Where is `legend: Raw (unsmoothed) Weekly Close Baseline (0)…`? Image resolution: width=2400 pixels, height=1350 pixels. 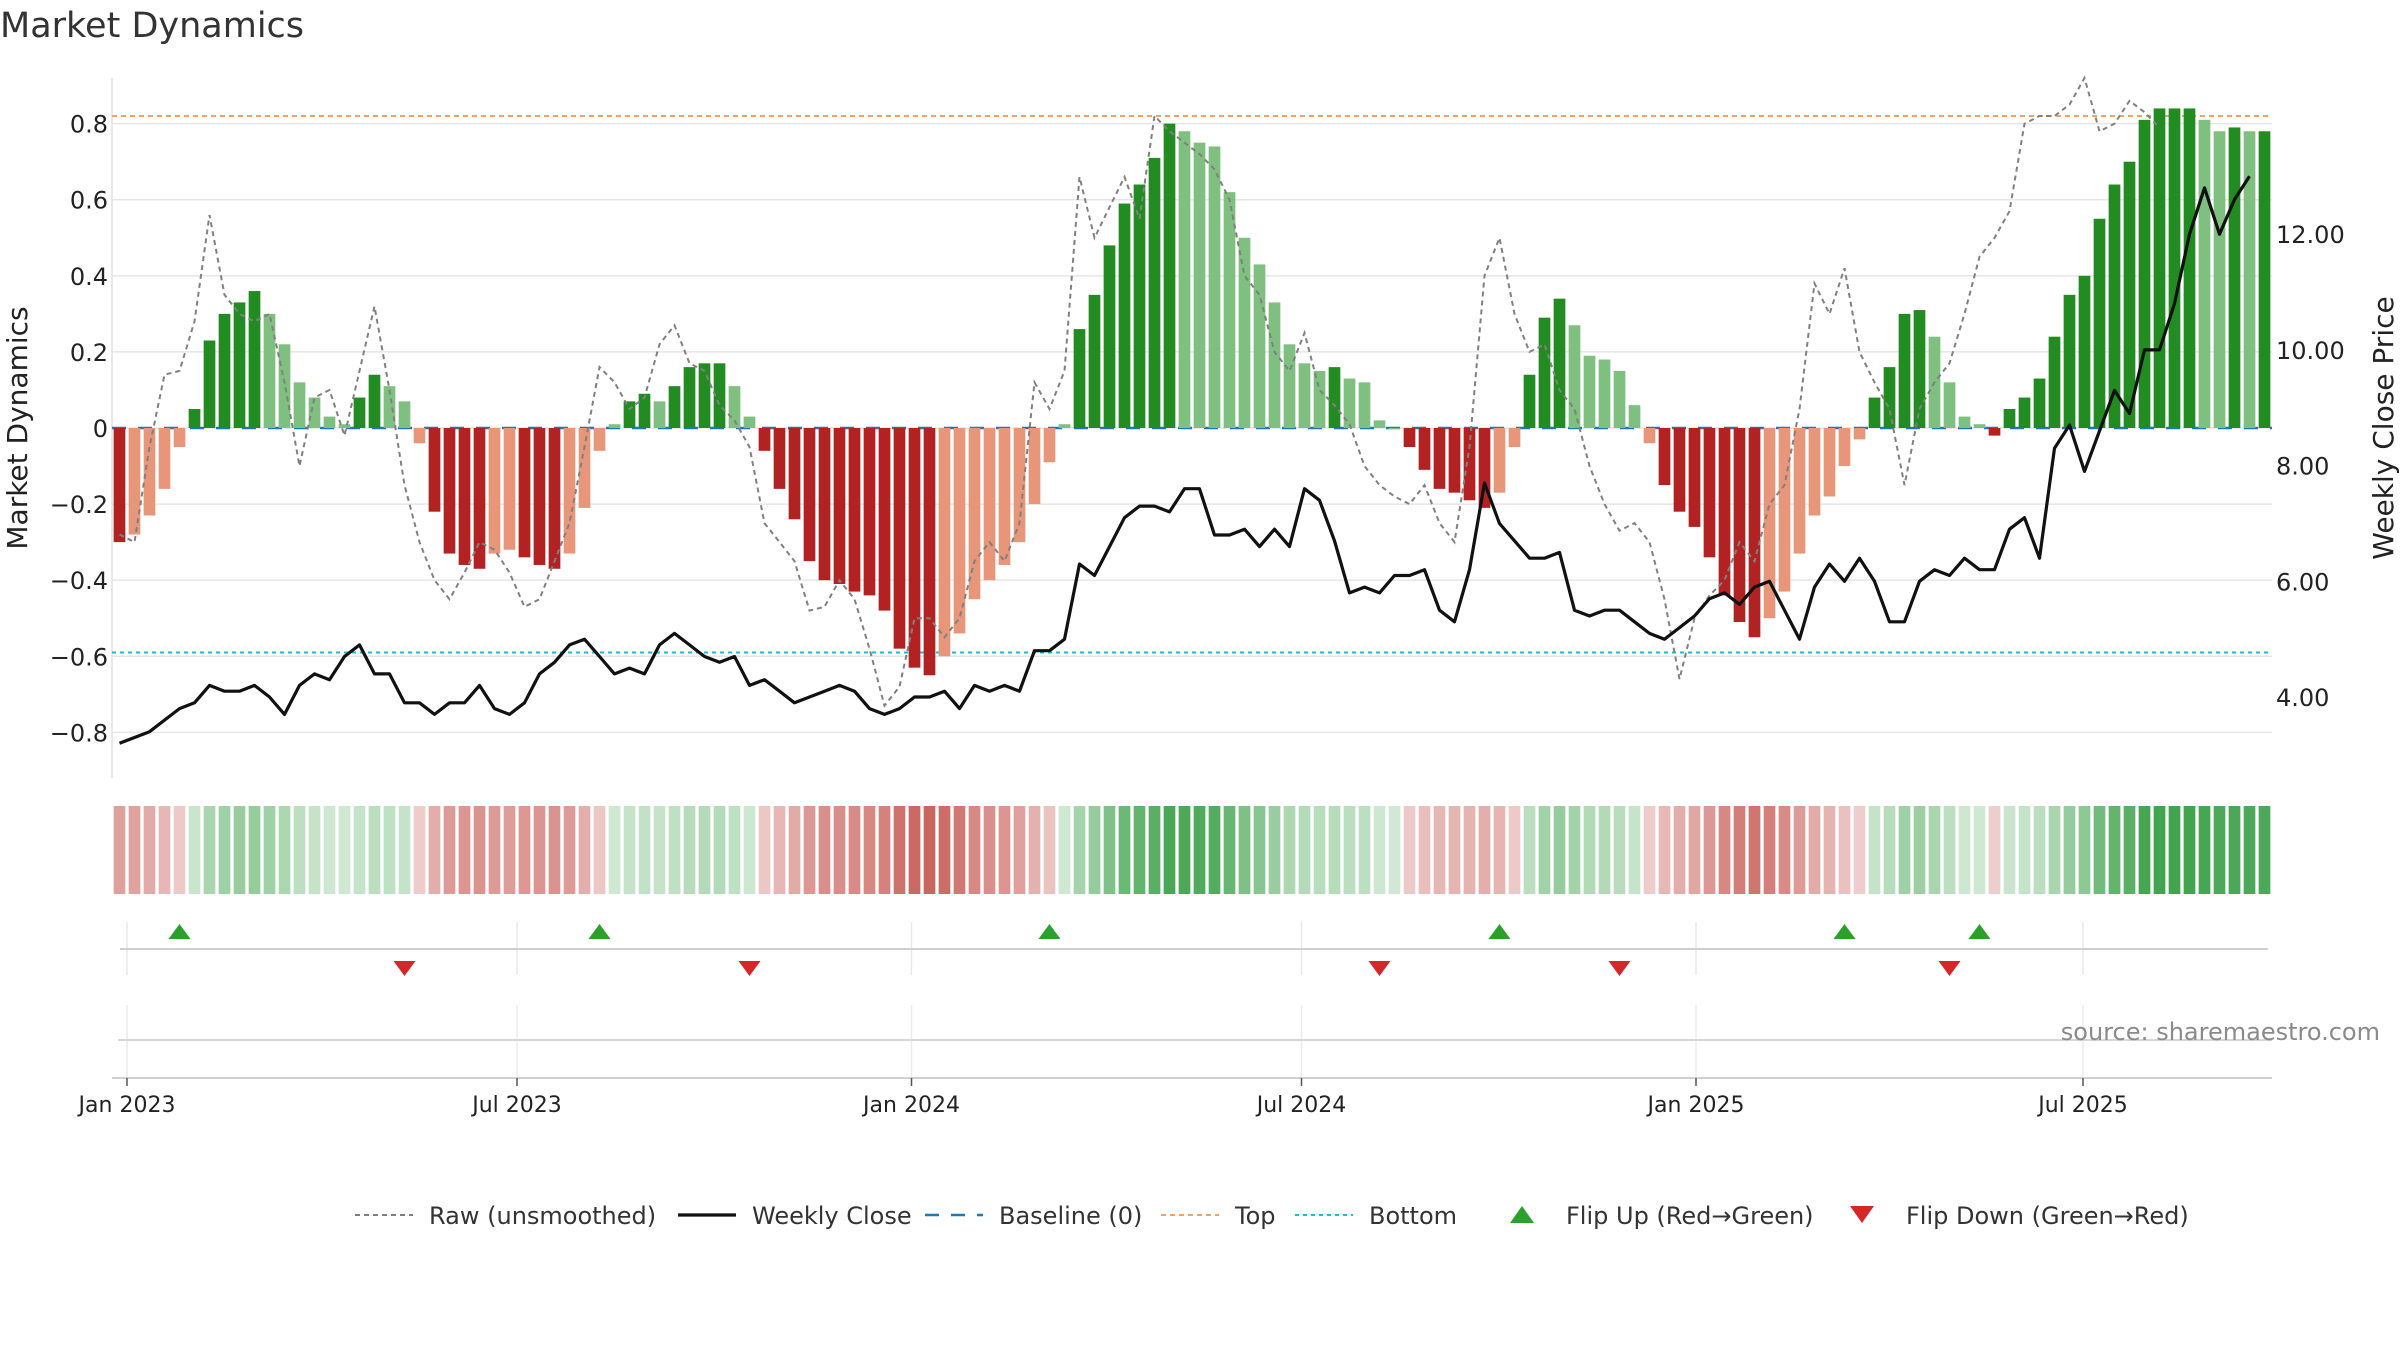 legend: Raw (unsmoothed) Weekly Close Baseline (0)… is located at coordinates (1272, 1216).